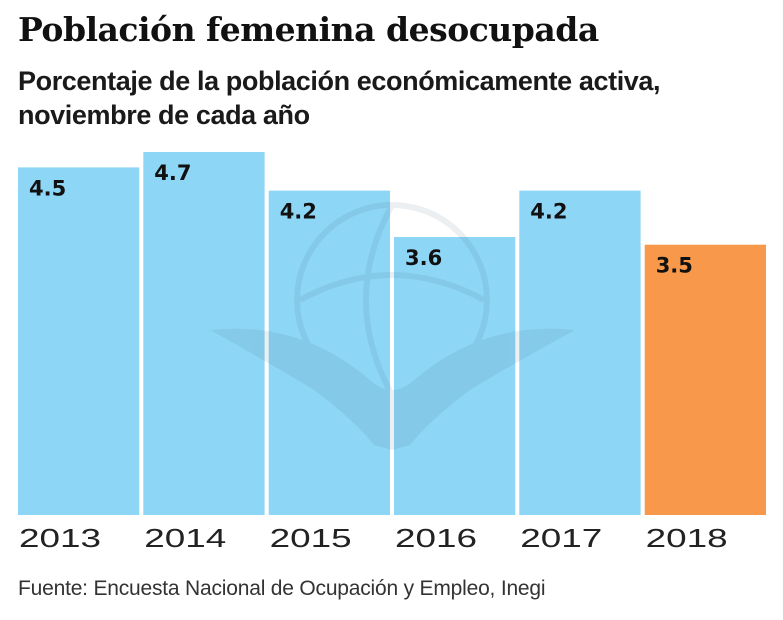 The height and width of the screenshot is (620, 783). I want to click on data-label-2016: 3.6, so click(423, 258).